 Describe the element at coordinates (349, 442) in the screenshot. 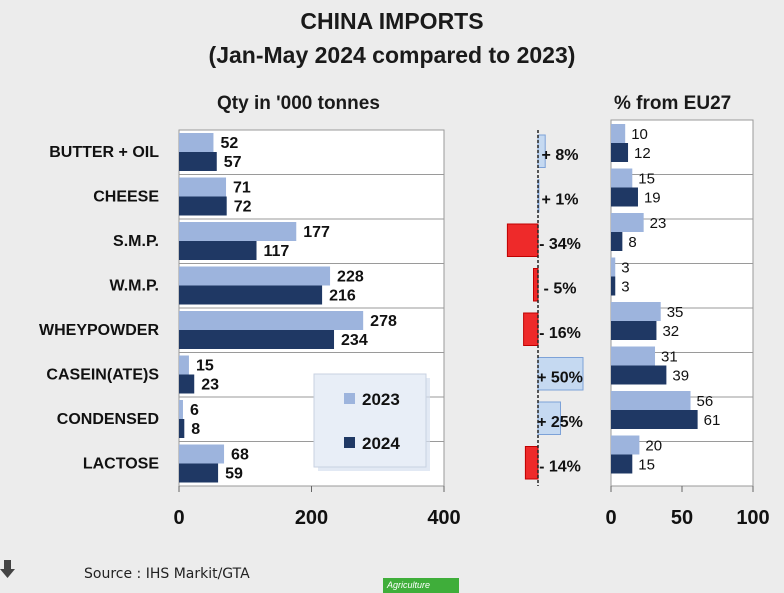

I see `legend-swatch-2024` at that location.